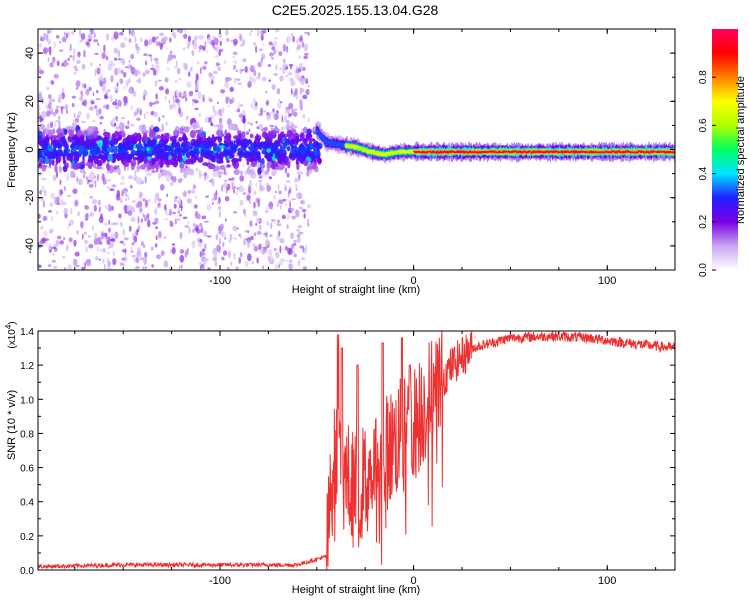  Describe the element at coordinates (27, 332) in the screenshot. I see `snr-y-tick-label: 1.4` at that location.